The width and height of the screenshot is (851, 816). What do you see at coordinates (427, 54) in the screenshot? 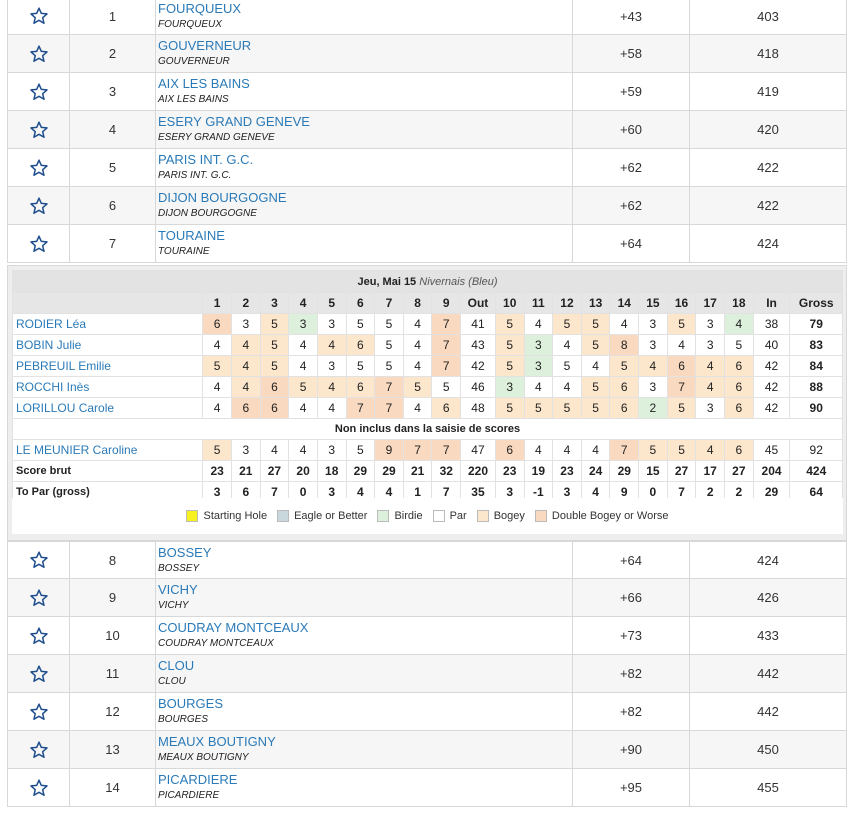
I see `team-row: 2 GOUVERNEUR GOUVERNEUR +58 418` at bounding box center [427, 54].